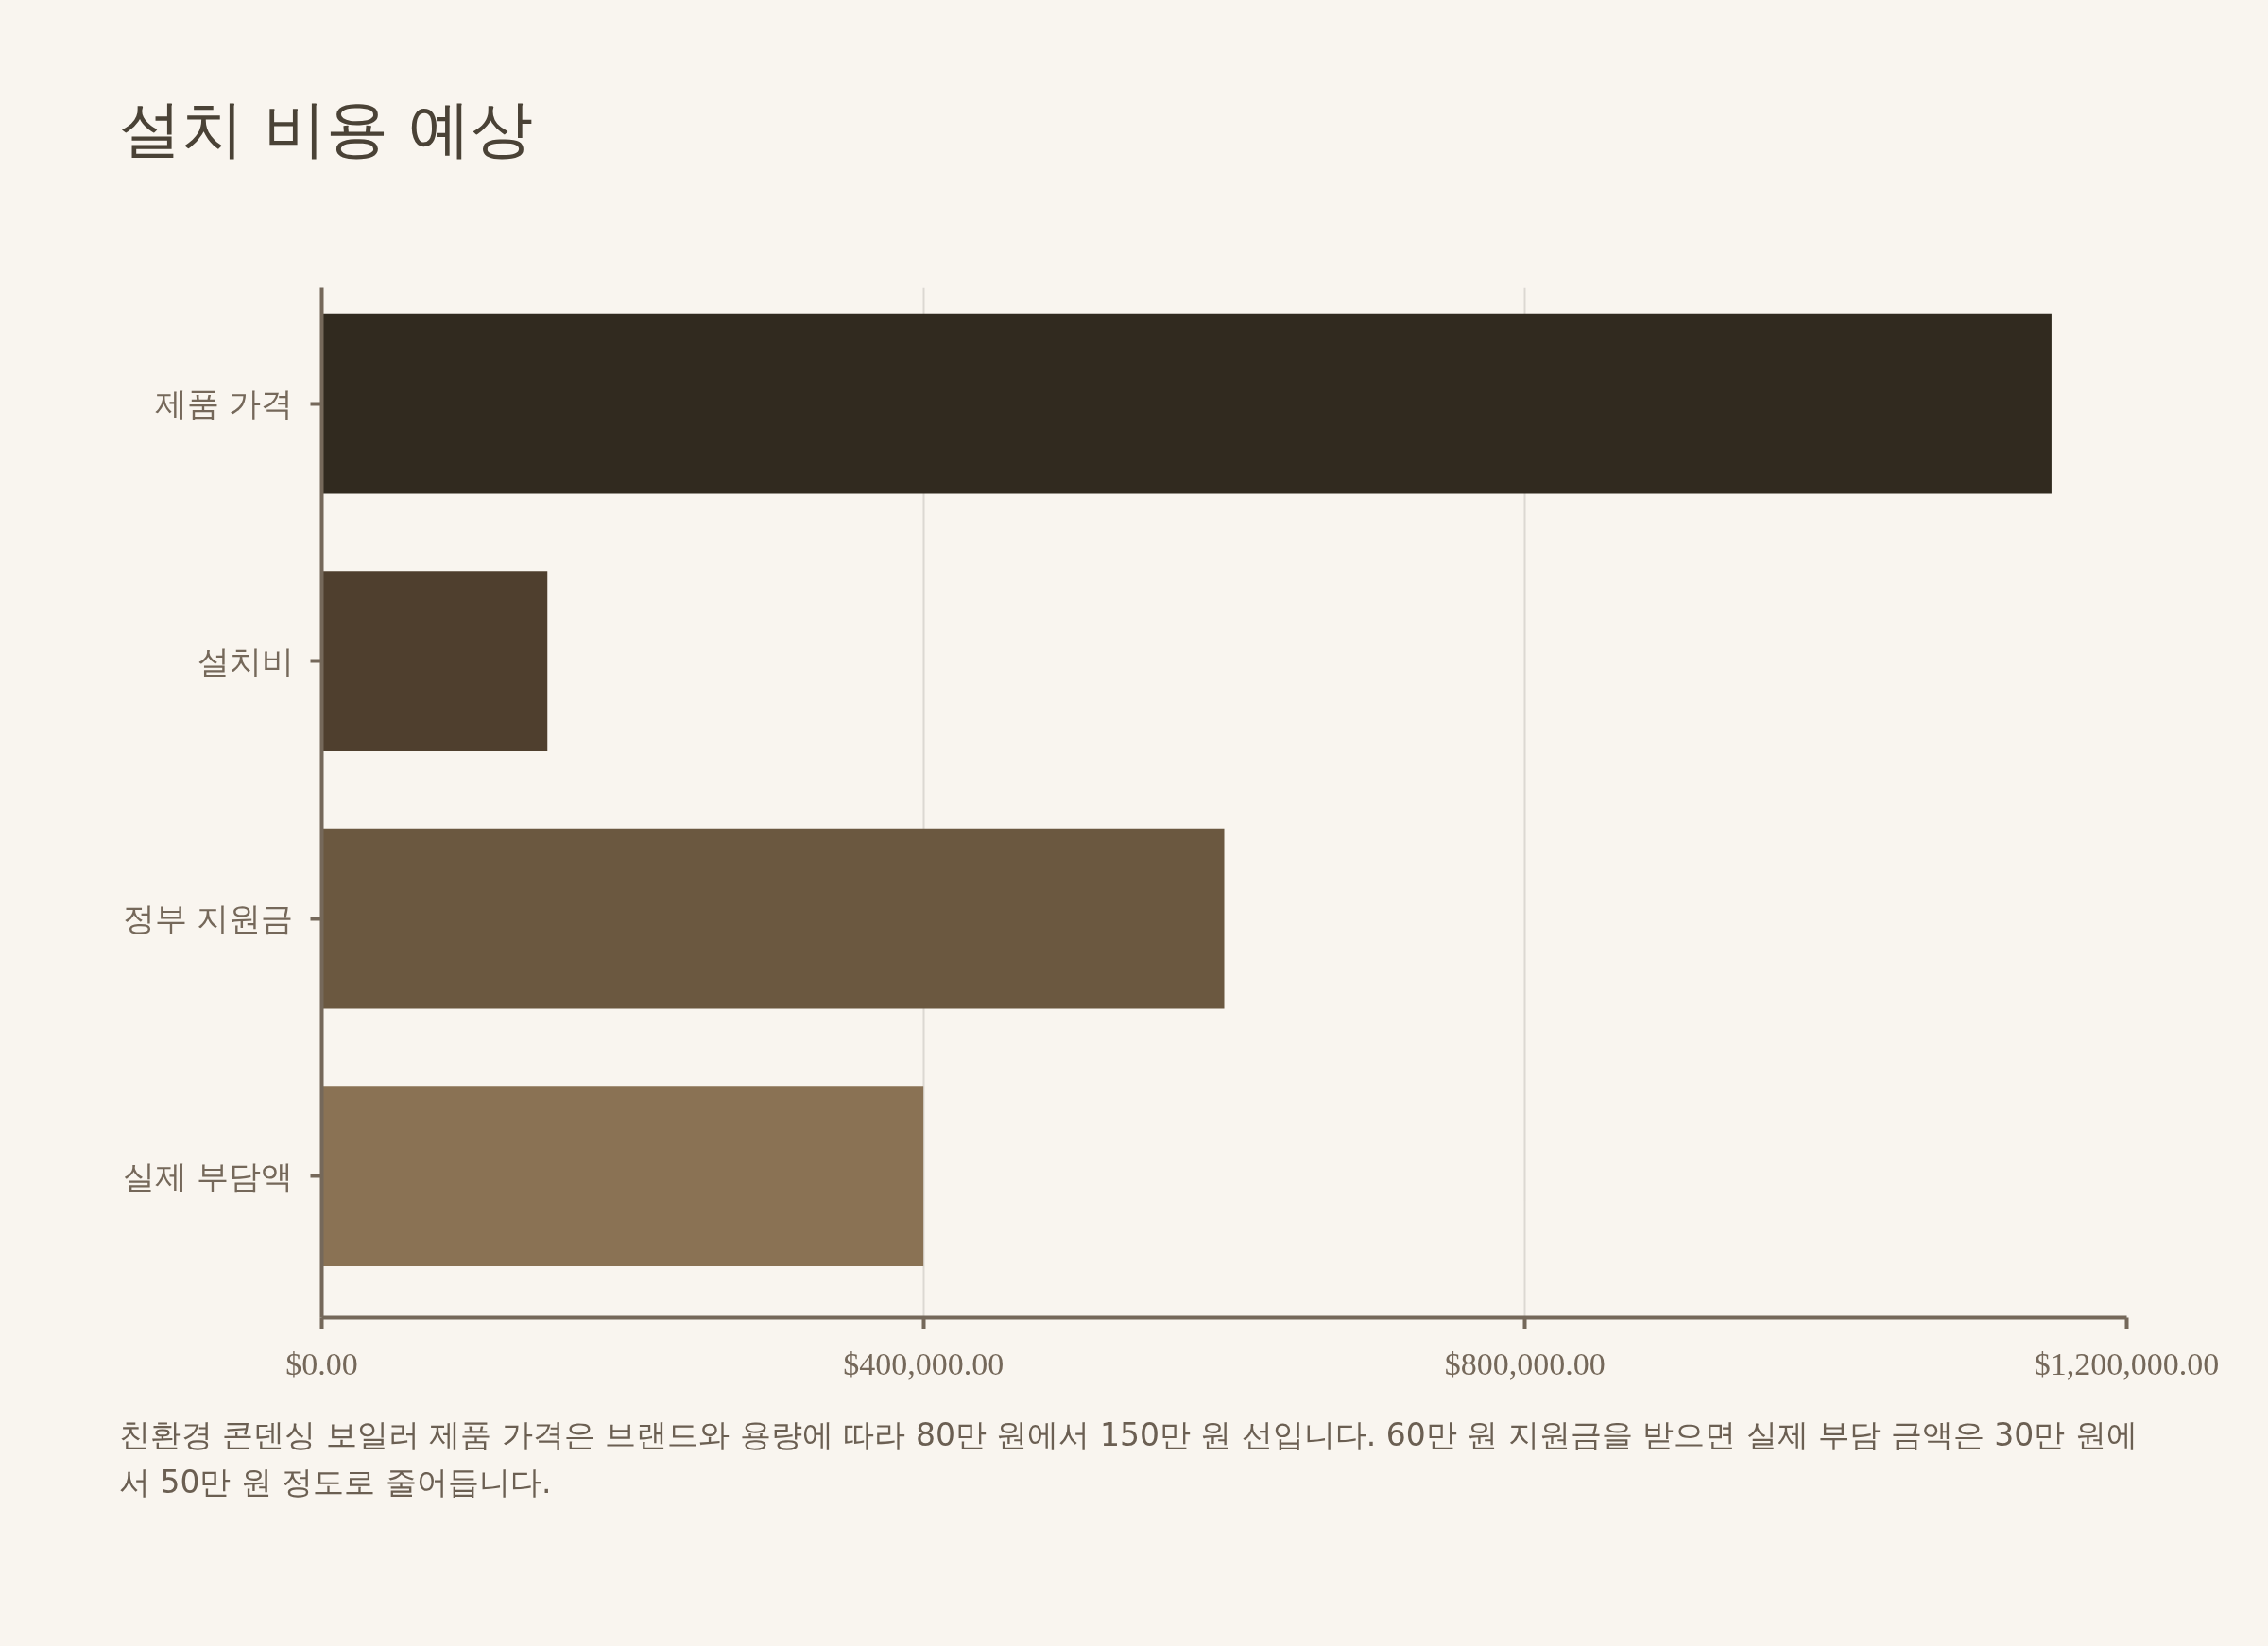 The height and width of the screenshot is (1646, 2268). What do you see at coordinates (208, 1176) in the screenshot?
I see `y-tick-label: 실제 부담액` at bounding box center [208, 1176].